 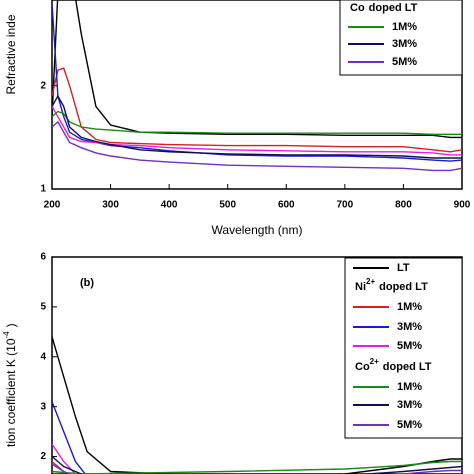 I want to click on y-tick-label: 6, so click(x=43, y=257).